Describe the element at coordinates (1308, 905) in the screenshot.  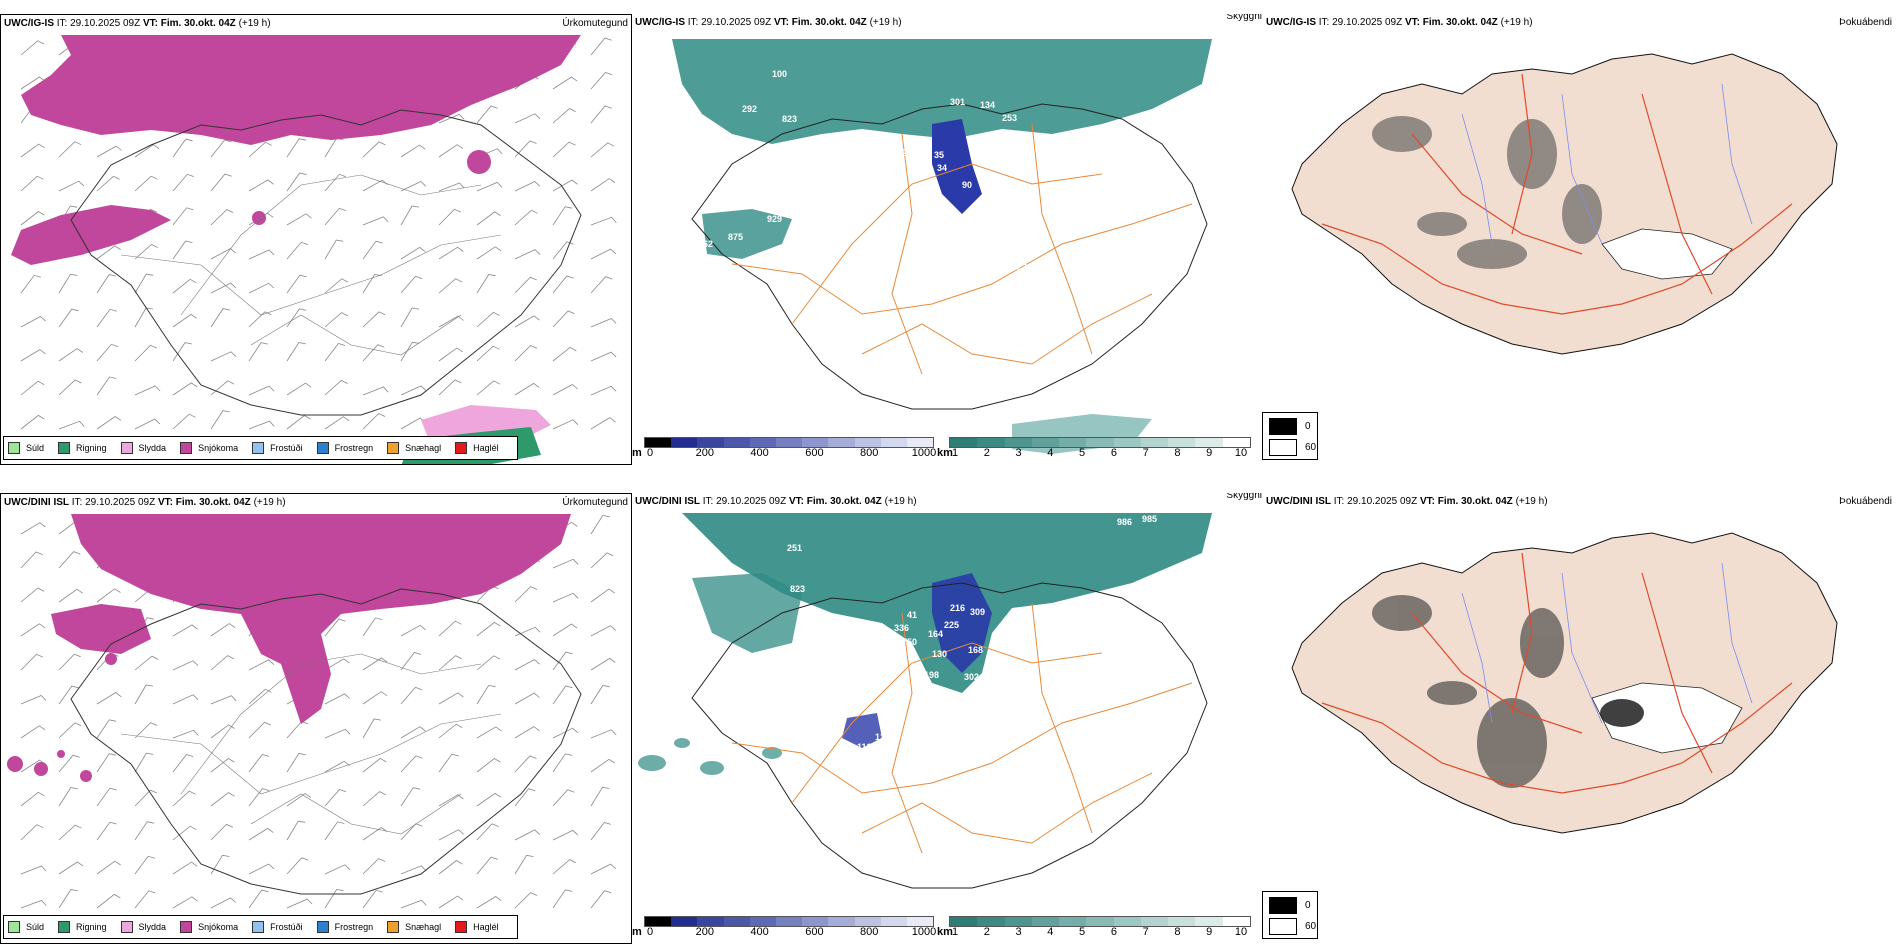
I see `cloud-legend-value: 0` at that location.